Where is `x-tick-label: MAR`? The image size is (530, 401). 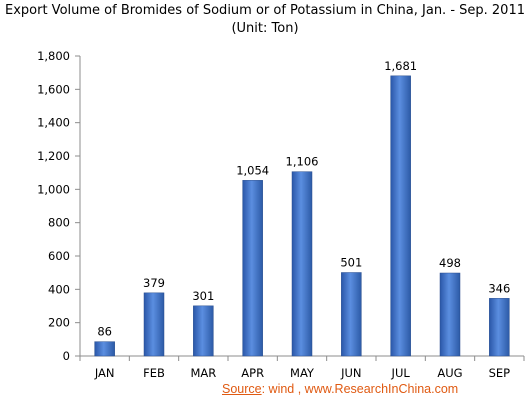 x-tick-label: MAR is located at coordinates (203, 373).